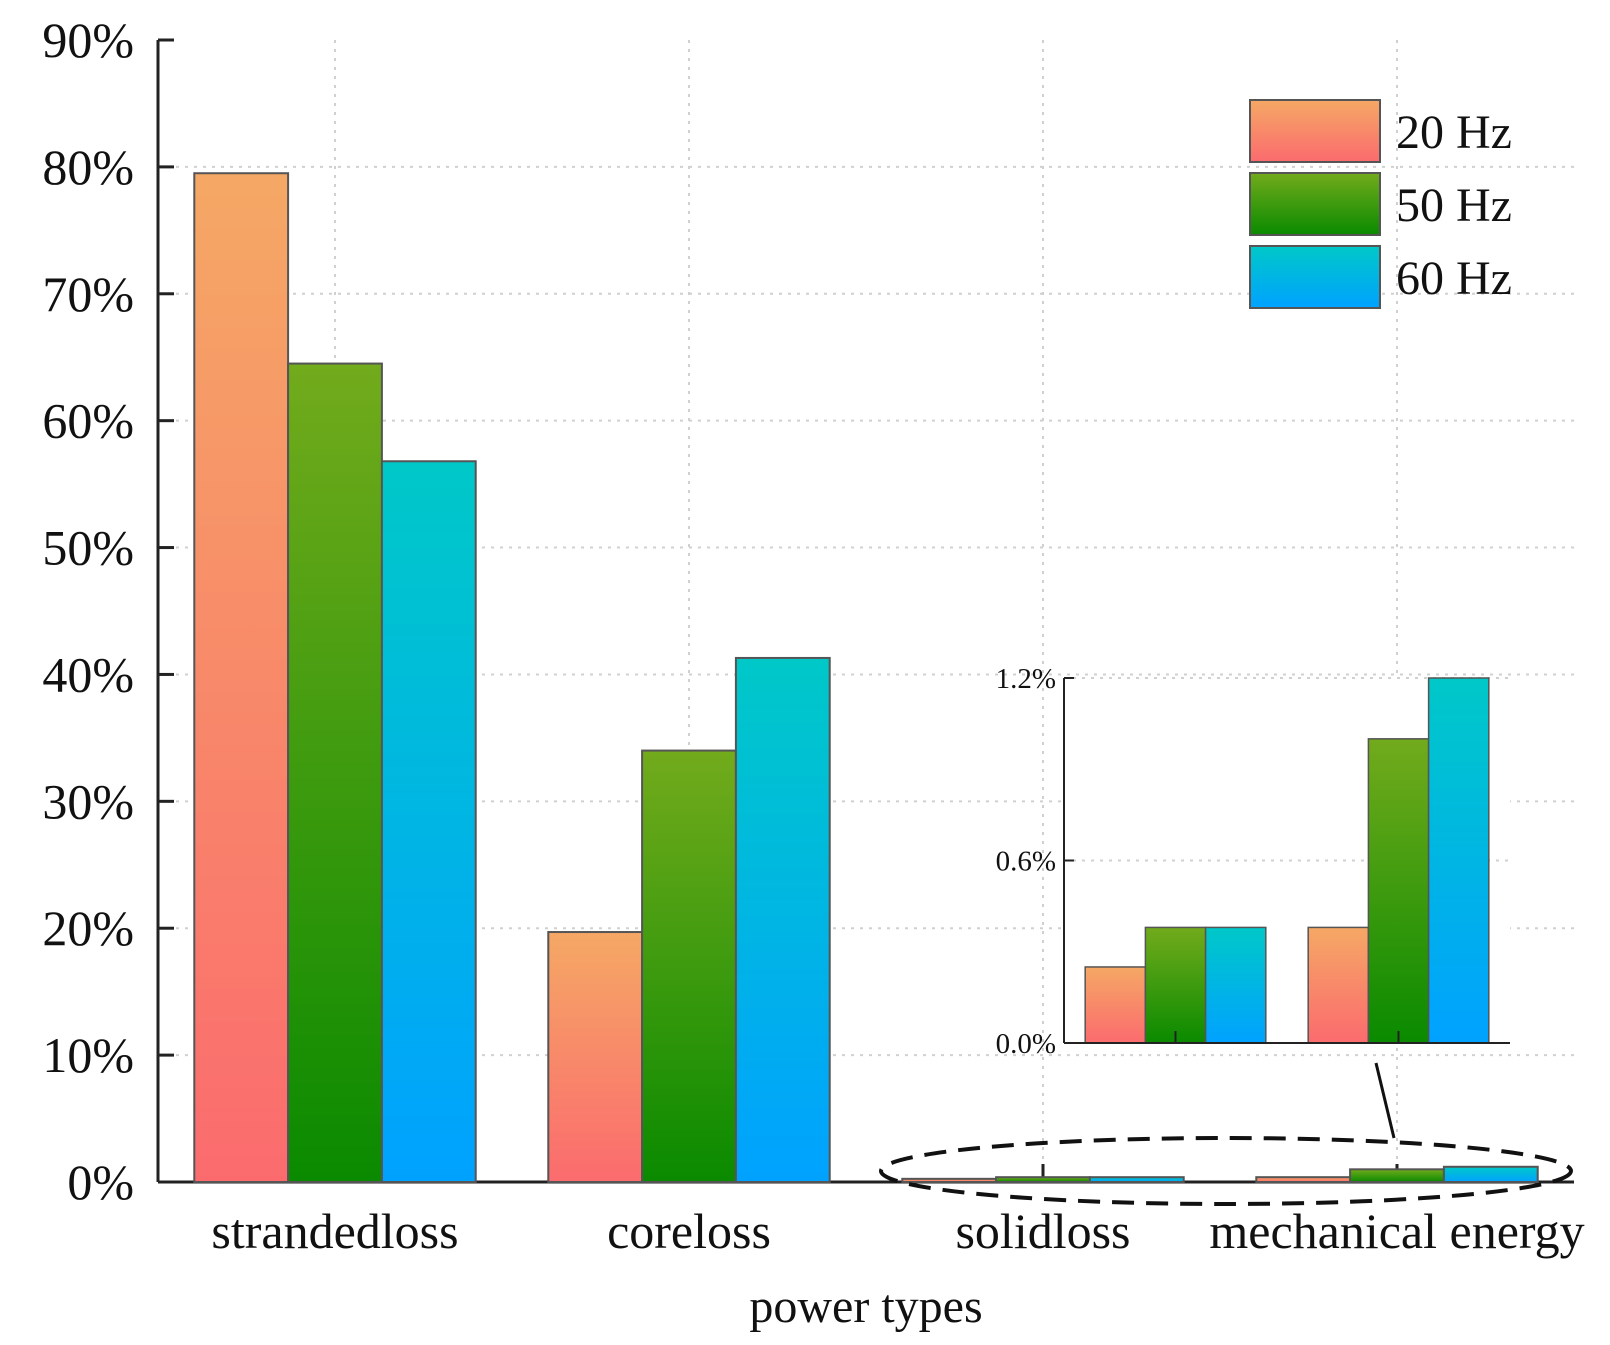 This screenshot has height=1345, width=1610. What do you see at coordinates (1026, 862) in the screenshot?
I see `inset-y-tick-label: 0.6%` at bounding box center [1026, 862].